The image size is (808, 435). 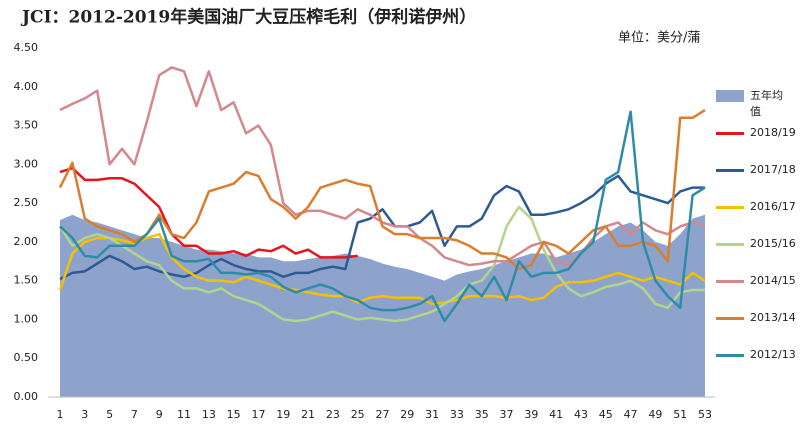 I want to click on x-tick-label: 19, so click(x=283, y=414).